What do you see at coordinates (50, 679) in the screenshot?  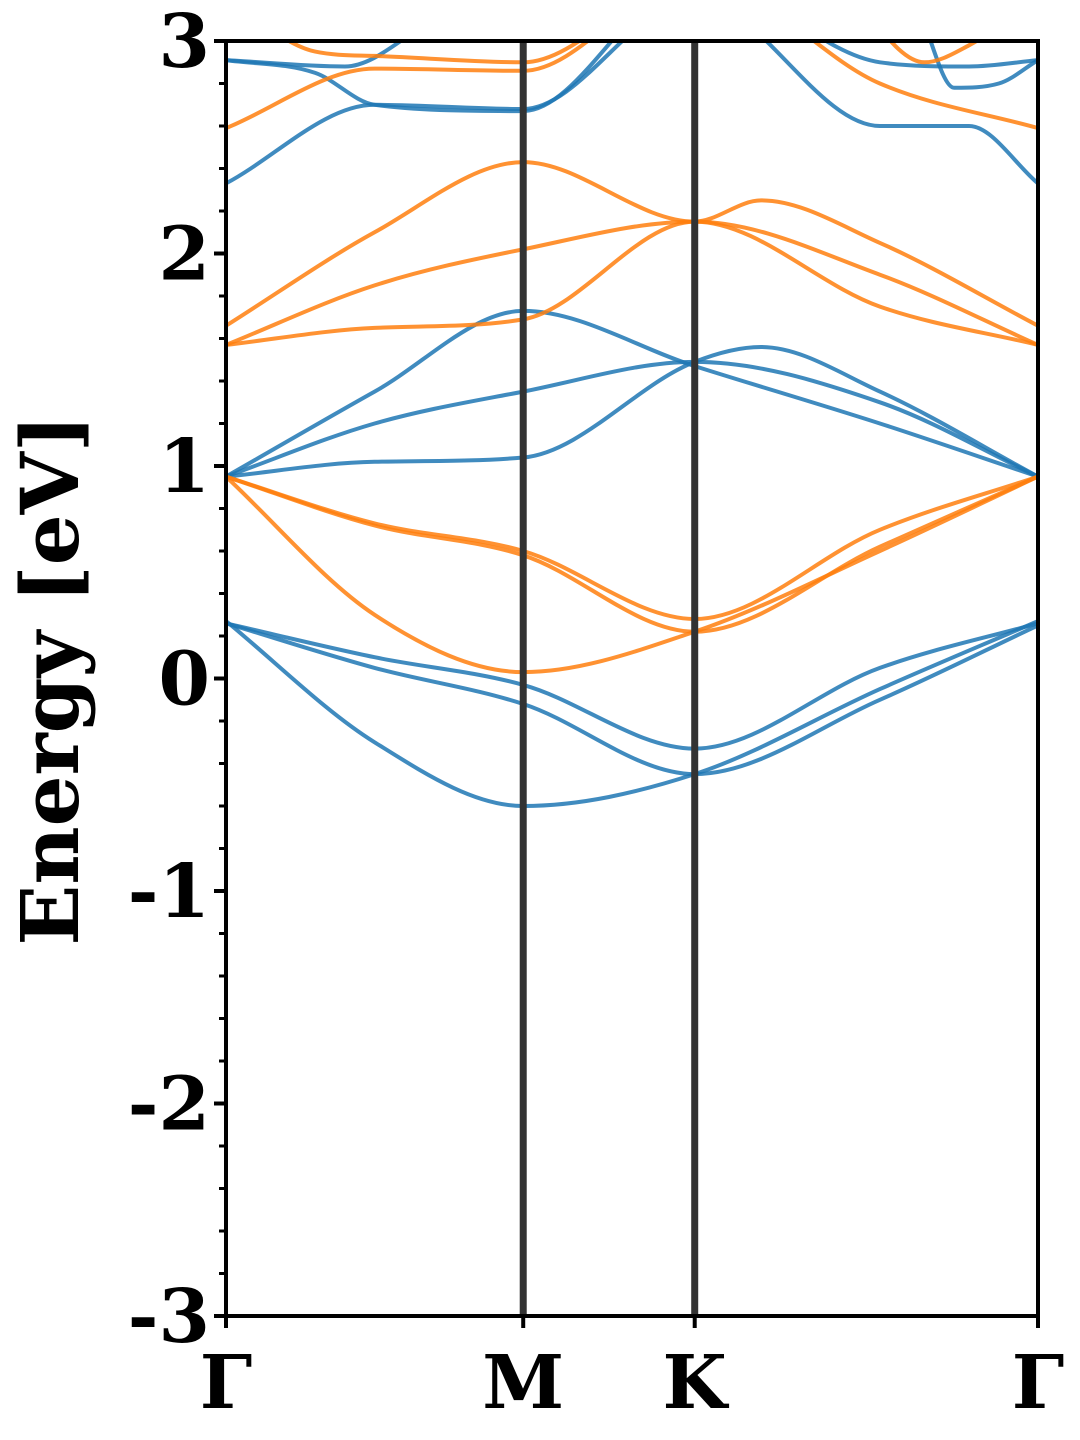 I see `y-axis-label: Energy [eV]` at bounding box center [50, 679].